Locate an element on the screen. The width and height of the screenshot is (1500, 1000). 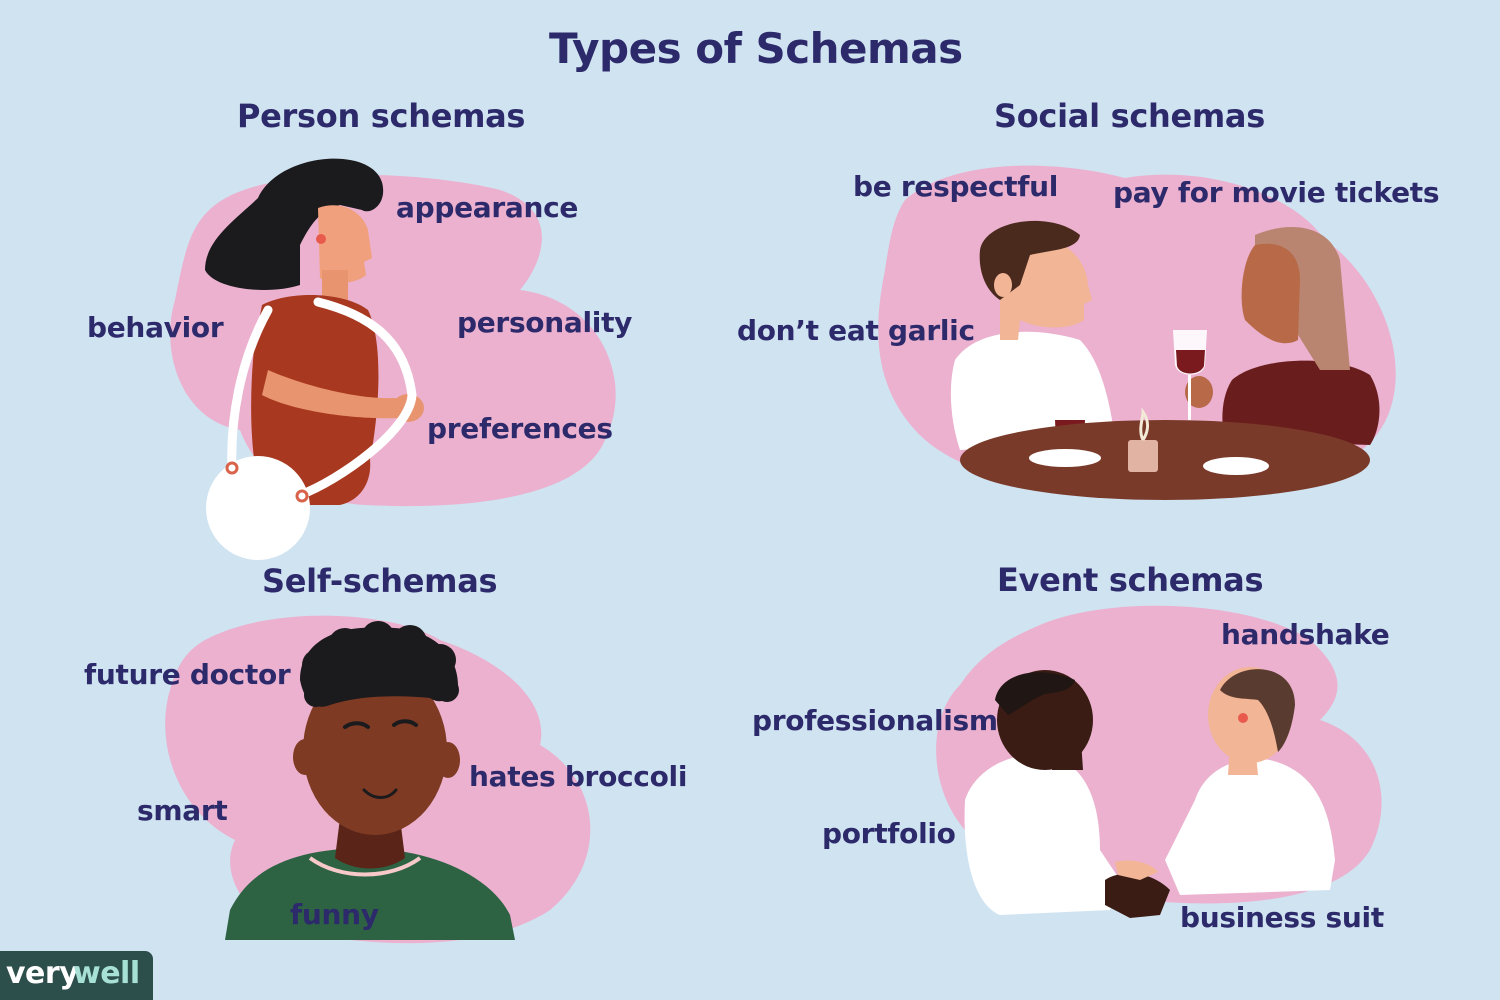
heading-person-schemas: Person schemas is located at coordinates (381, 116).